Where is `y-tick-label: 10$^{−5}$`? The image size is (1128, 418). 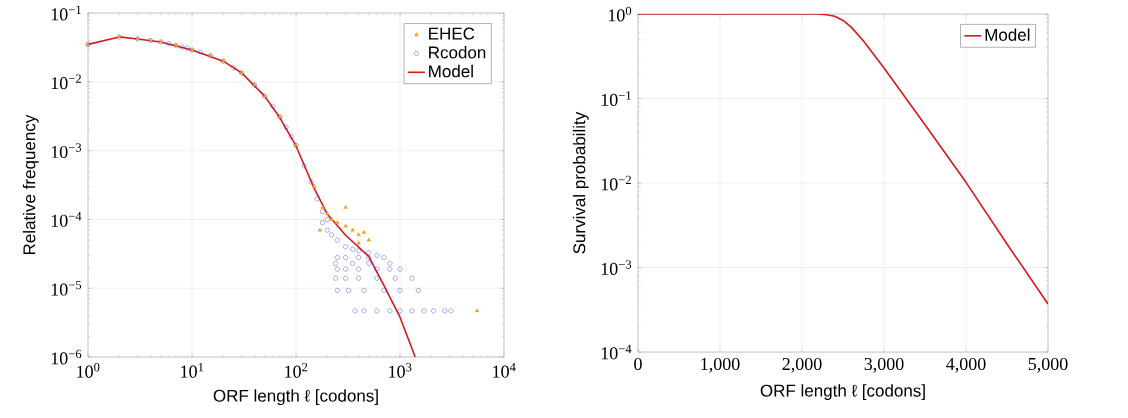
y-tick-label: 10$^{−5}$ is located at coordinates (66, 288).